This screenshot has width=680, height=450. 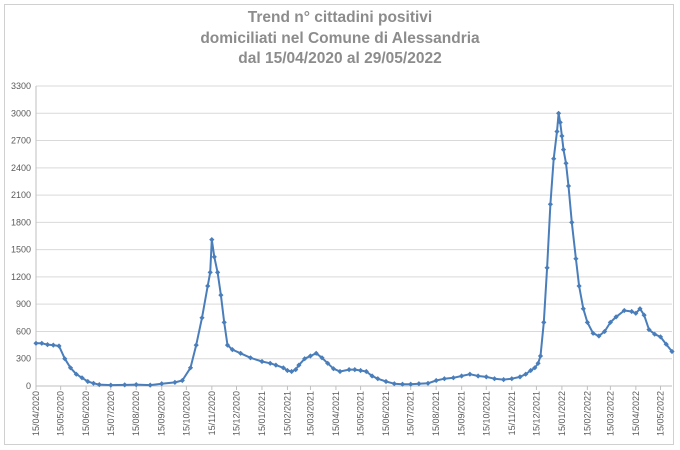 What do you see at coordinates (536, 413) in the screenshot?
I see `x-tick-label: 15/12/2021` at bounding box center [536, 413].